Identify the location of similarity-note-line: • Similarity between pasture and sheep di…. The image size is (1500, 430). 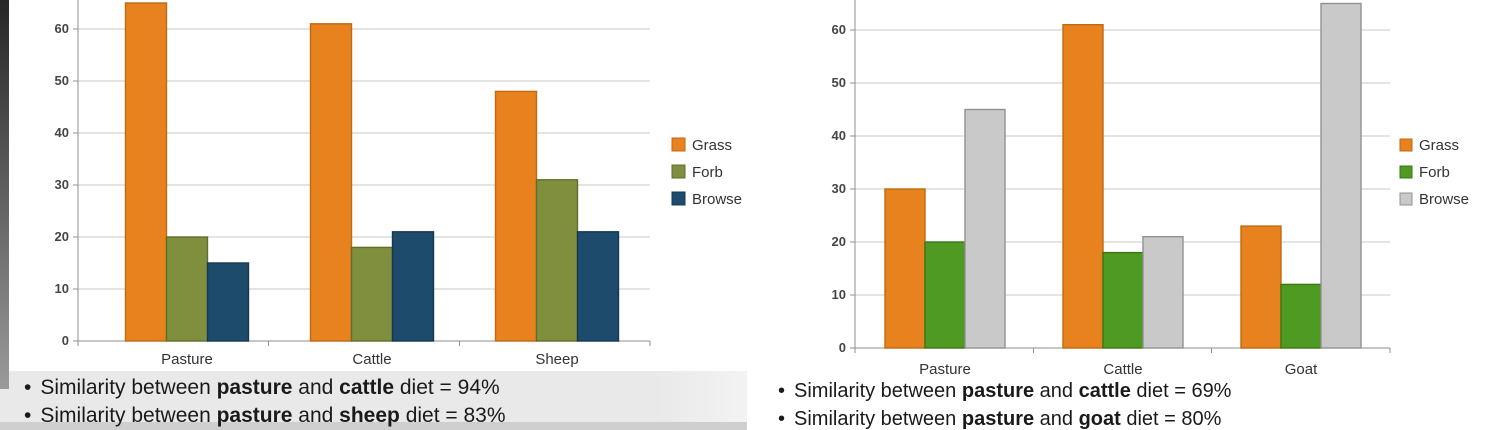
(265, 416).